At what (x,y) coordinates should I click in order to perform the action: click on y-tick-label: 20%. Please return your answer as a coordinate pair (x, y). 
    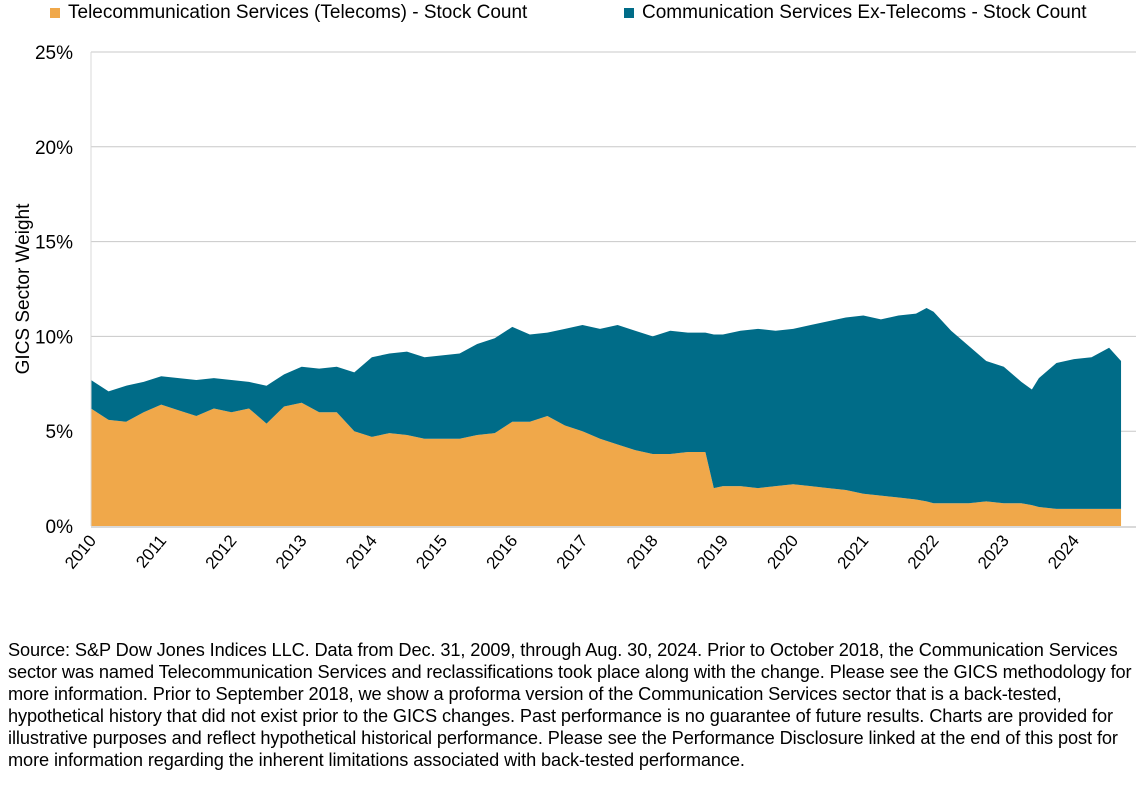
    Looking at the image, I should click on (54, 148).